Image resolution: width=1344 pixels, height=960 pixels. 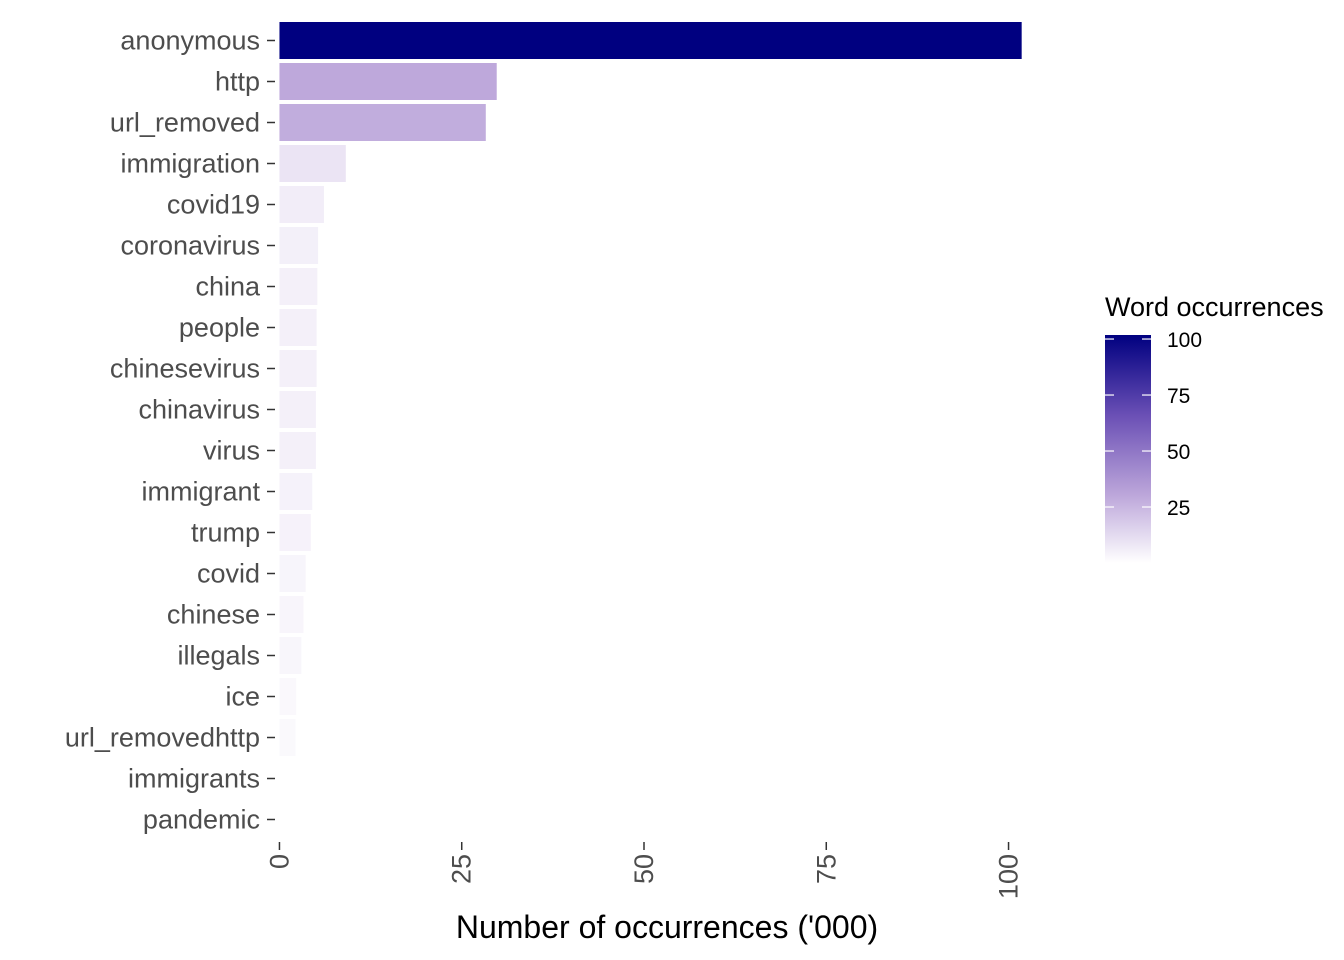 I want to click on y-tick-label: url_removed, so click(x=185, y=123).